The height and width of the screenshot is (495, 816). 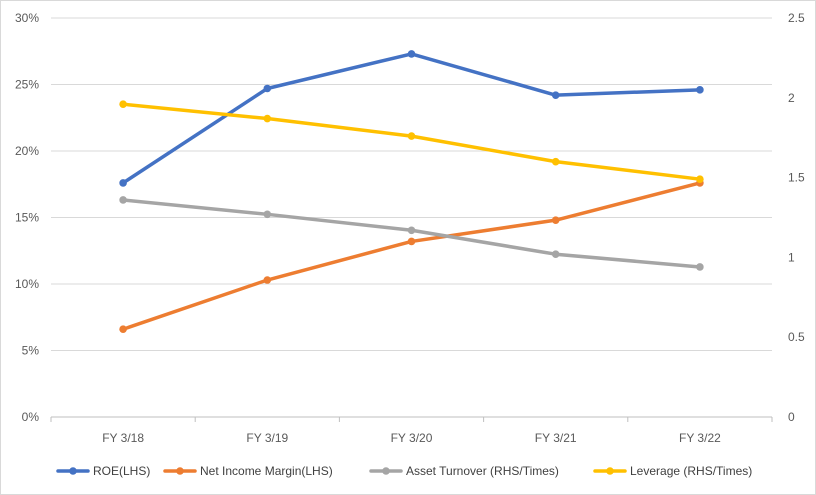 What do you see at coordinates (791, 417) in the screenshot?
I see `y-right-tick-label: 0` at bounding box center [791, 417].